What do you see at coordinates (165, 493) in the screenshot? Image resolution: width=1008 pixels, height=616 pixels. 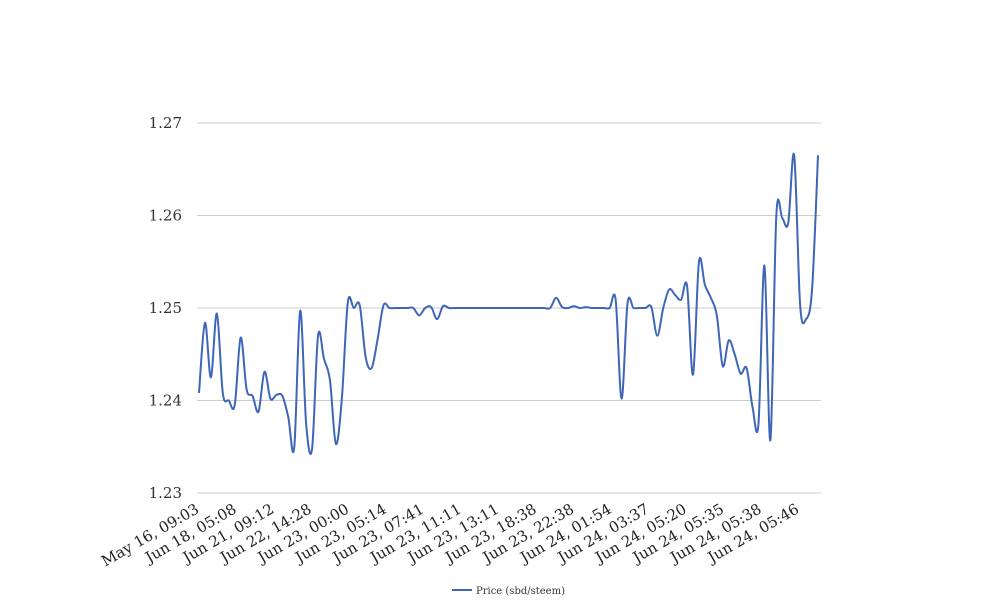 I see `y-tick-label: 1.23` at bounding box center [165, 493].